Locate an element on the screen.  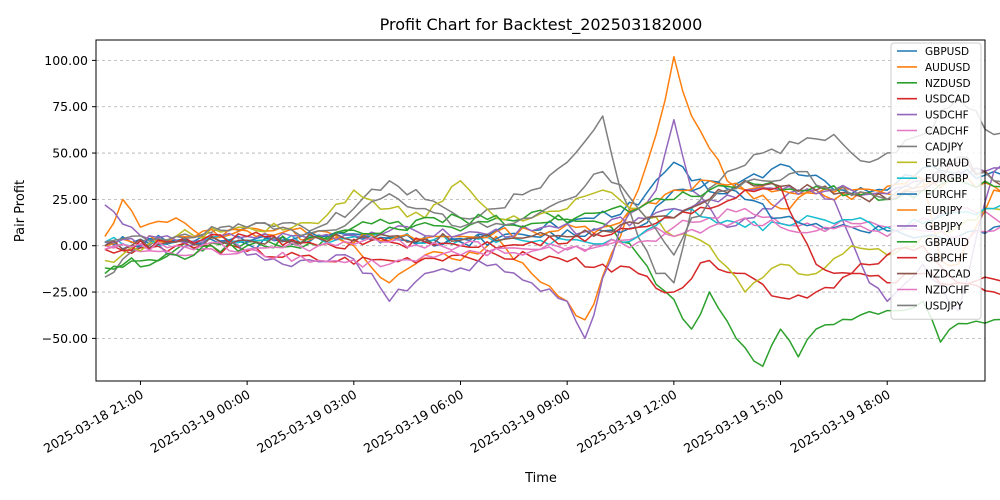
x-tick-label: 2025-03-19 15:00 is located at coordinates (733, 421).